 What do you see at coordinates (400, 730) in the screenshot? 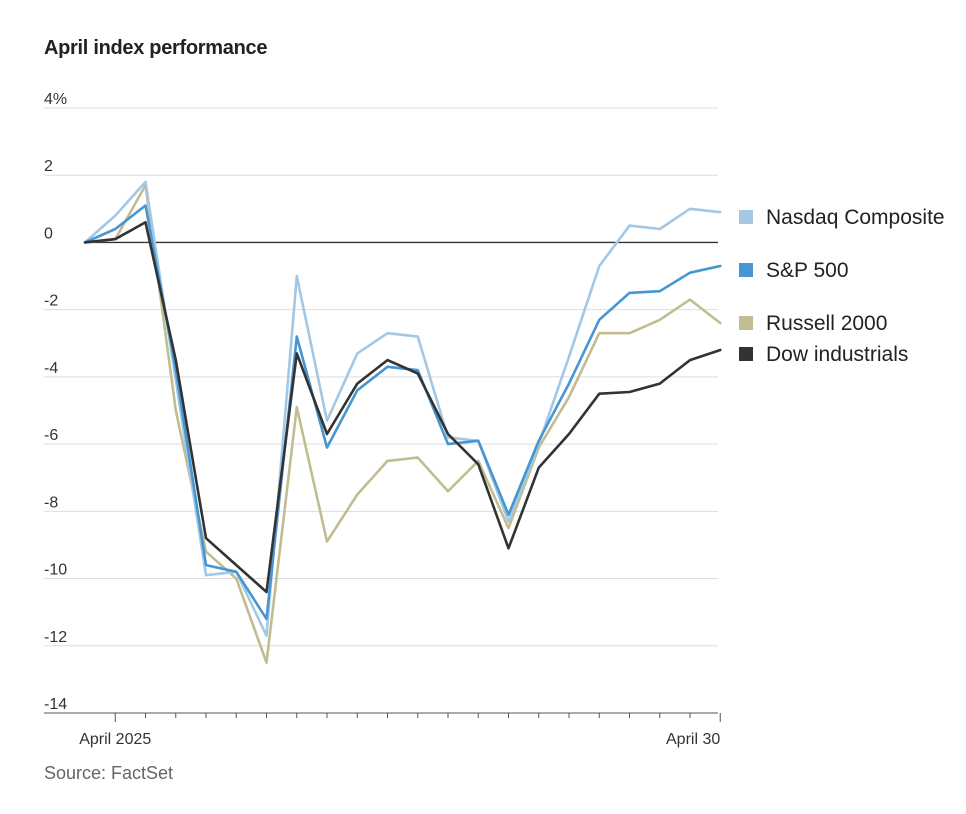
I see `x-axis: April 2025 April 30` at bounding box center [400, 730].